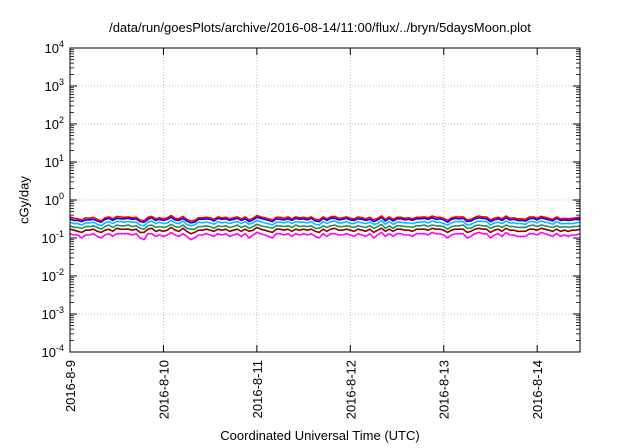 This screenshot has width=640, height=448. What do you see at coordinates (53, 237) in the screenshot?
I see `y-tick-label: 10⁻¹` at bounding box center [53, 237].